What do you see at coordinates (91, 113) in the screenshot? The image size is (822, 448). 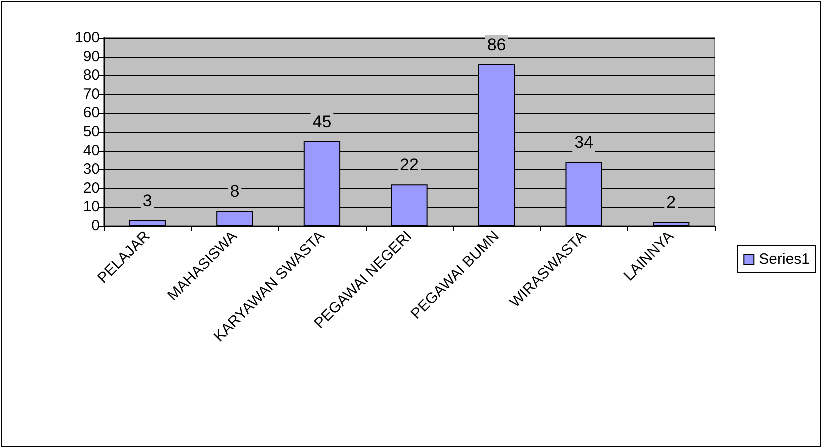 I see `y-tick-label: 60` at bounding box center [91, 113].